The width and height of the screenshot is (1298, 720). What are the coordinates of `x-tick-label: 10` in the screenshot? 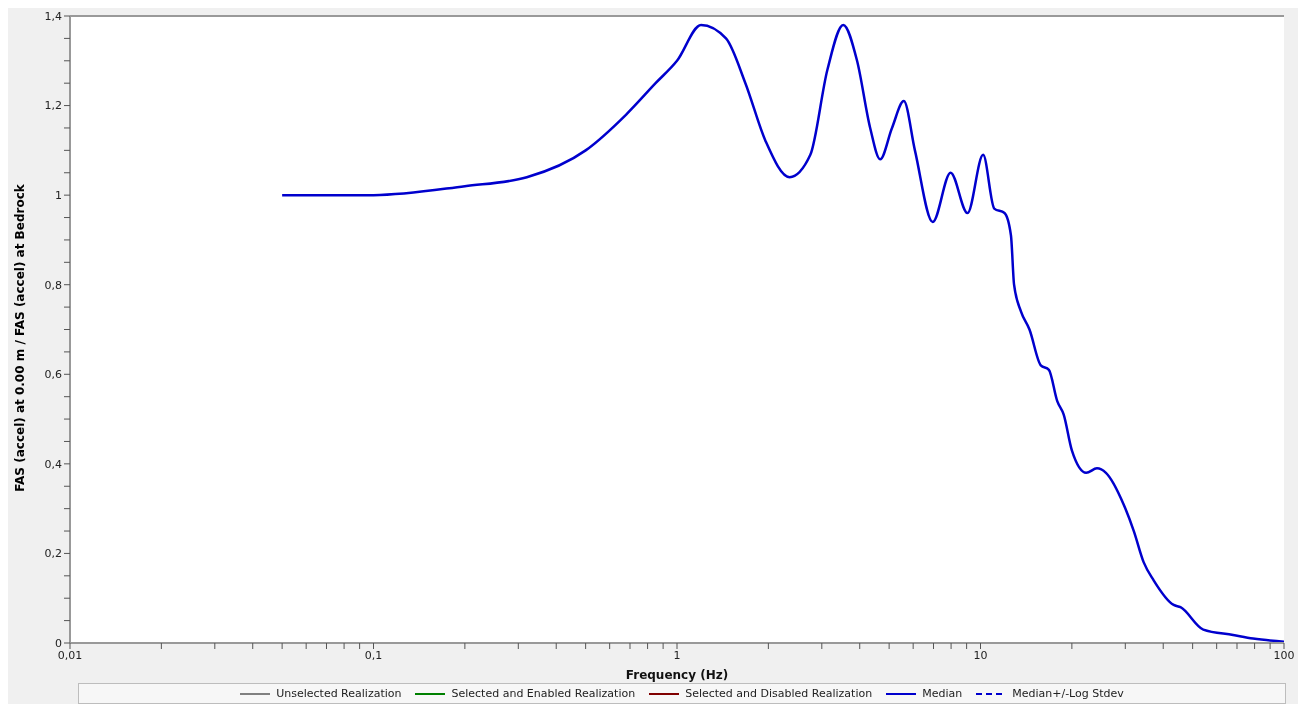 It's located at (980, 655).